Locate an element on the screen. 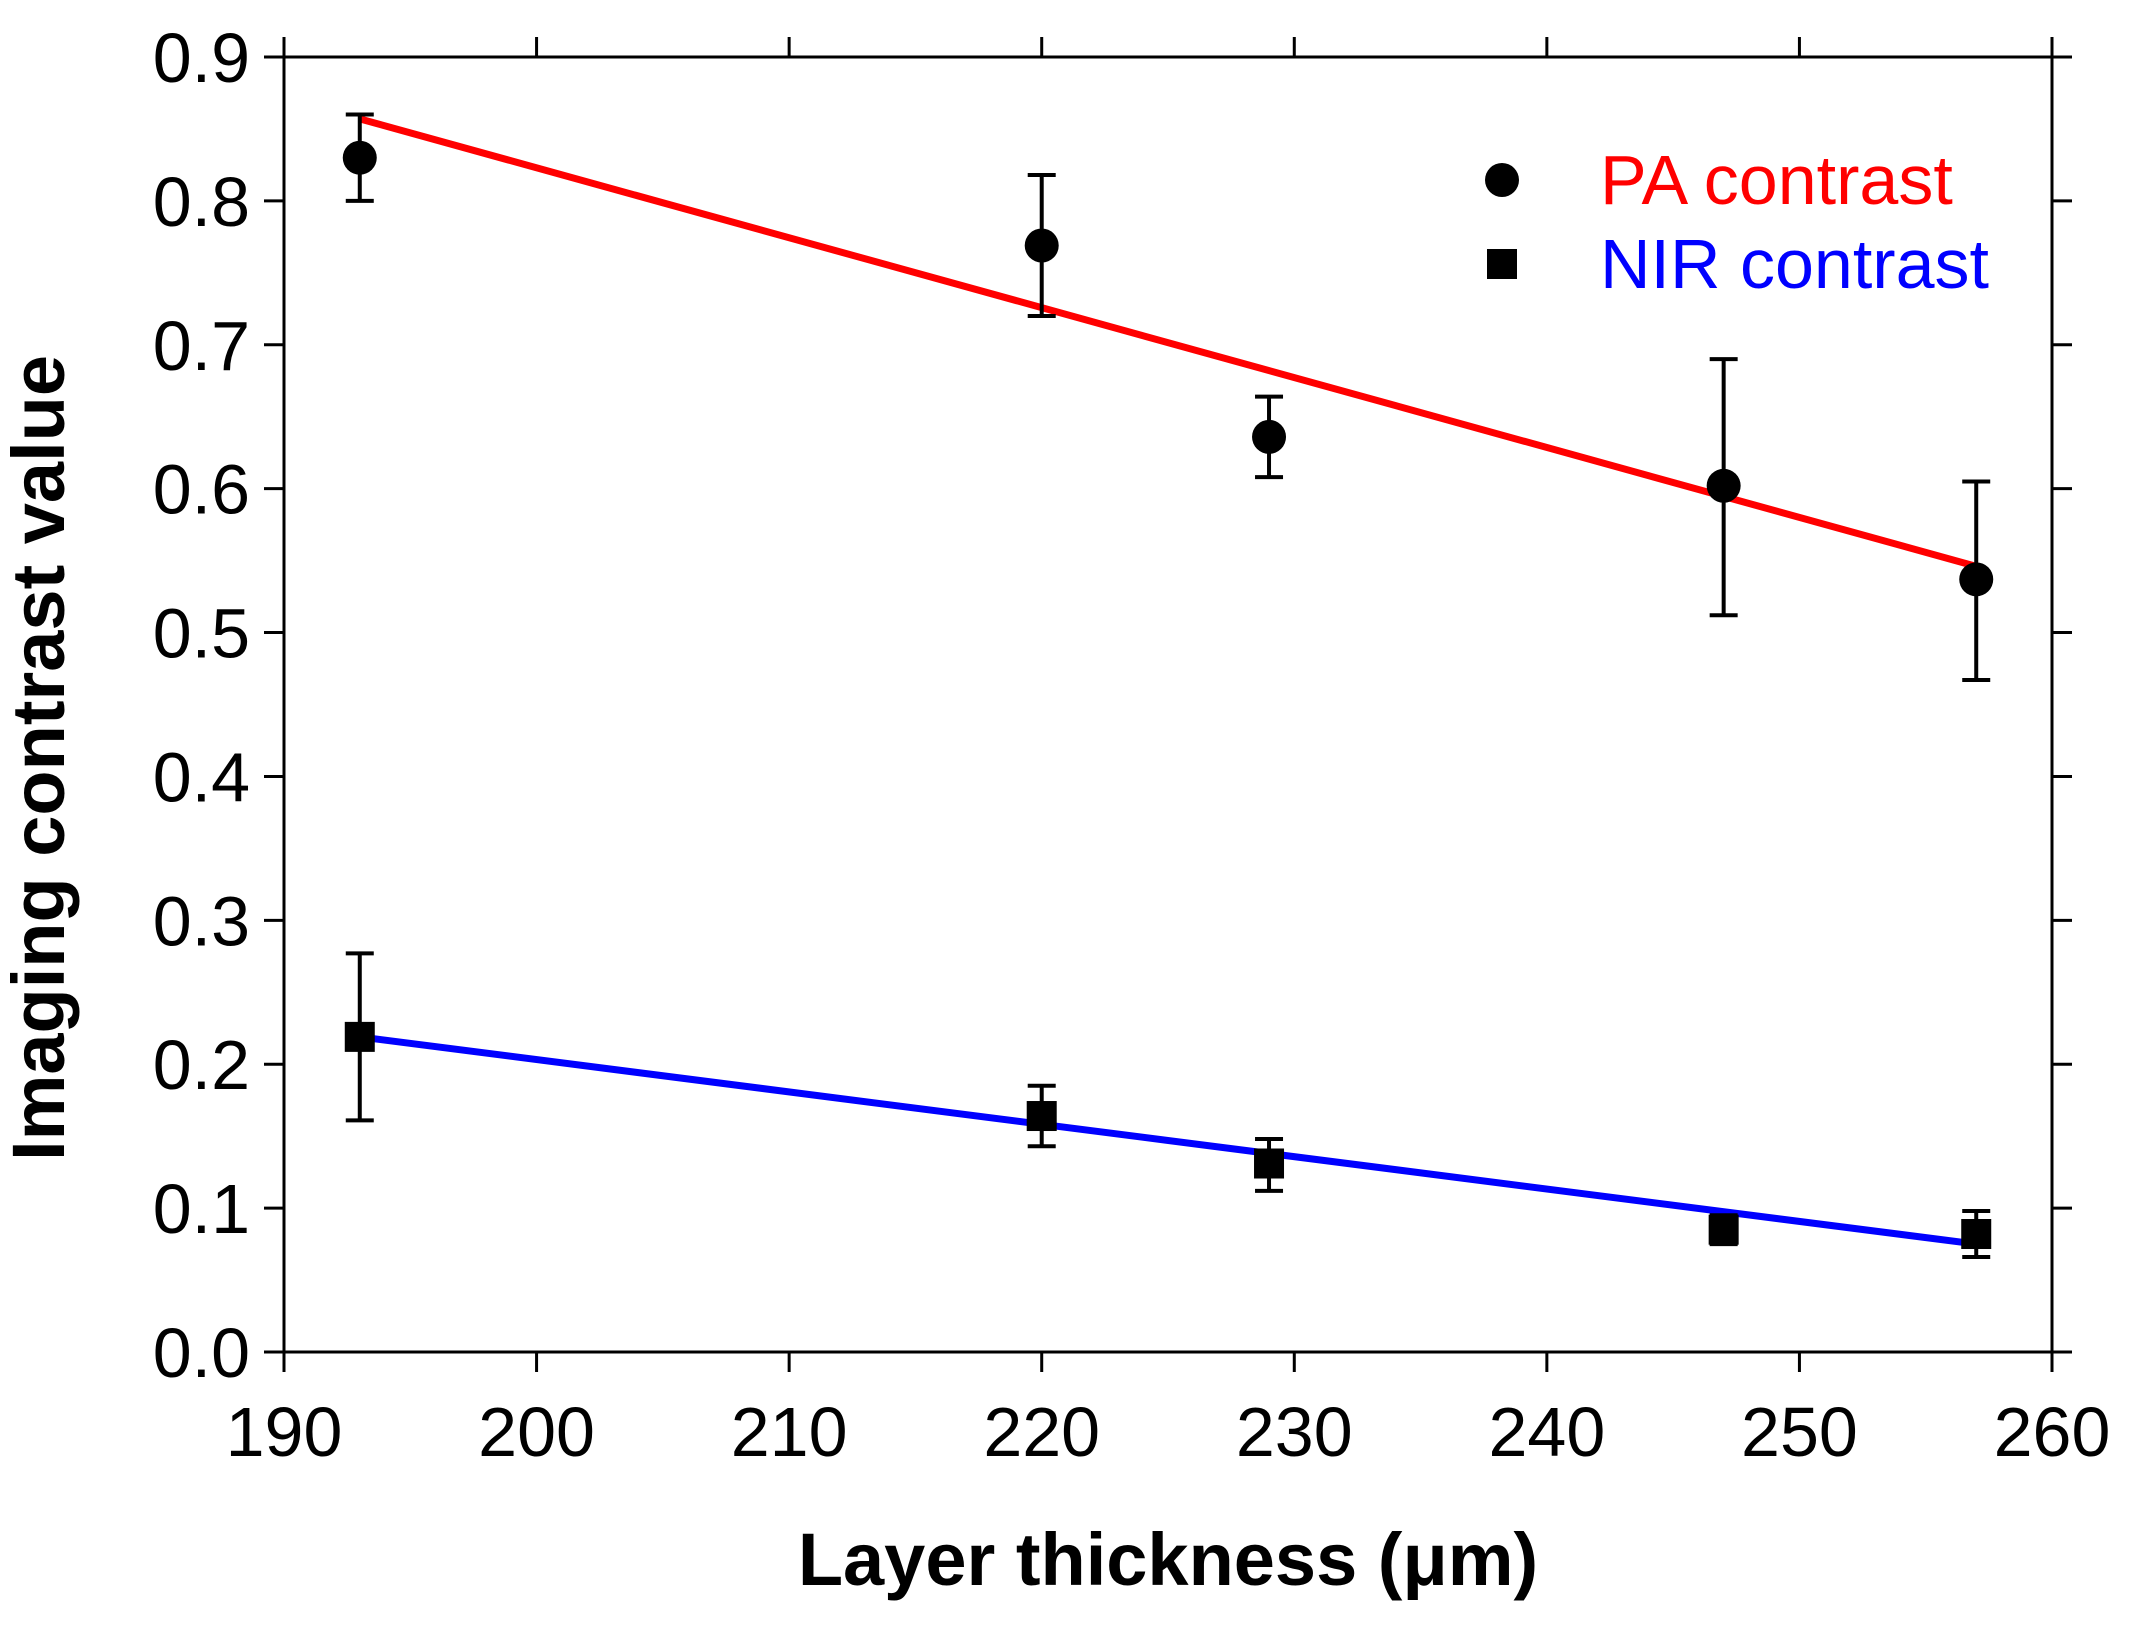 The height and width of the screenshot is (1630, 2129). y-tick-label: 0.8 is located at coordinates (201, 202).